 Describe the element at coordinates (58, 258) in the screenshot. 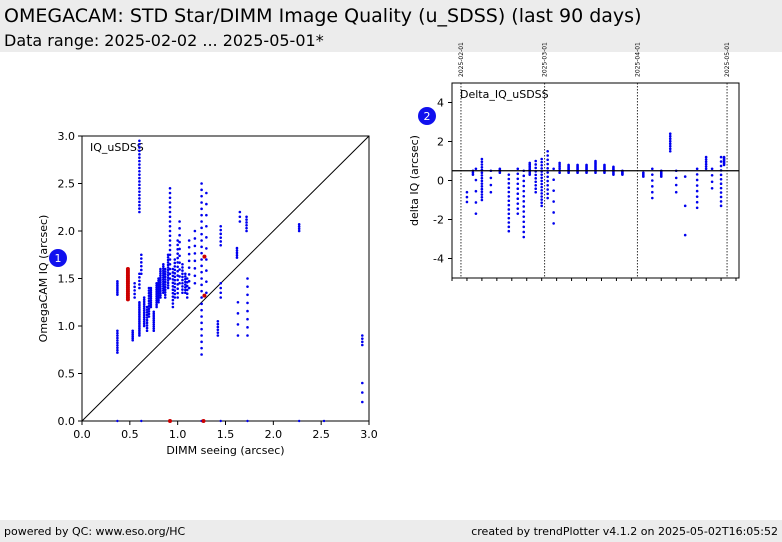

I see `iq-badge-number: 1` at that location.